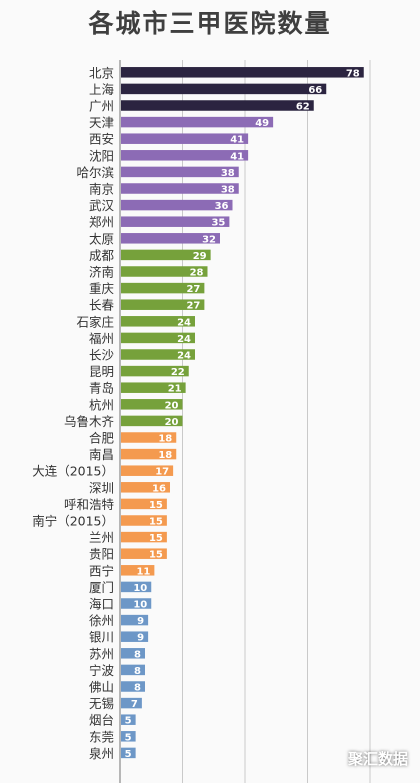 The height and width of the screenshot is (783, 420). Describe the element at coordinates (101, 338) in the screenshot. I see `category-label: 福州` at that location.